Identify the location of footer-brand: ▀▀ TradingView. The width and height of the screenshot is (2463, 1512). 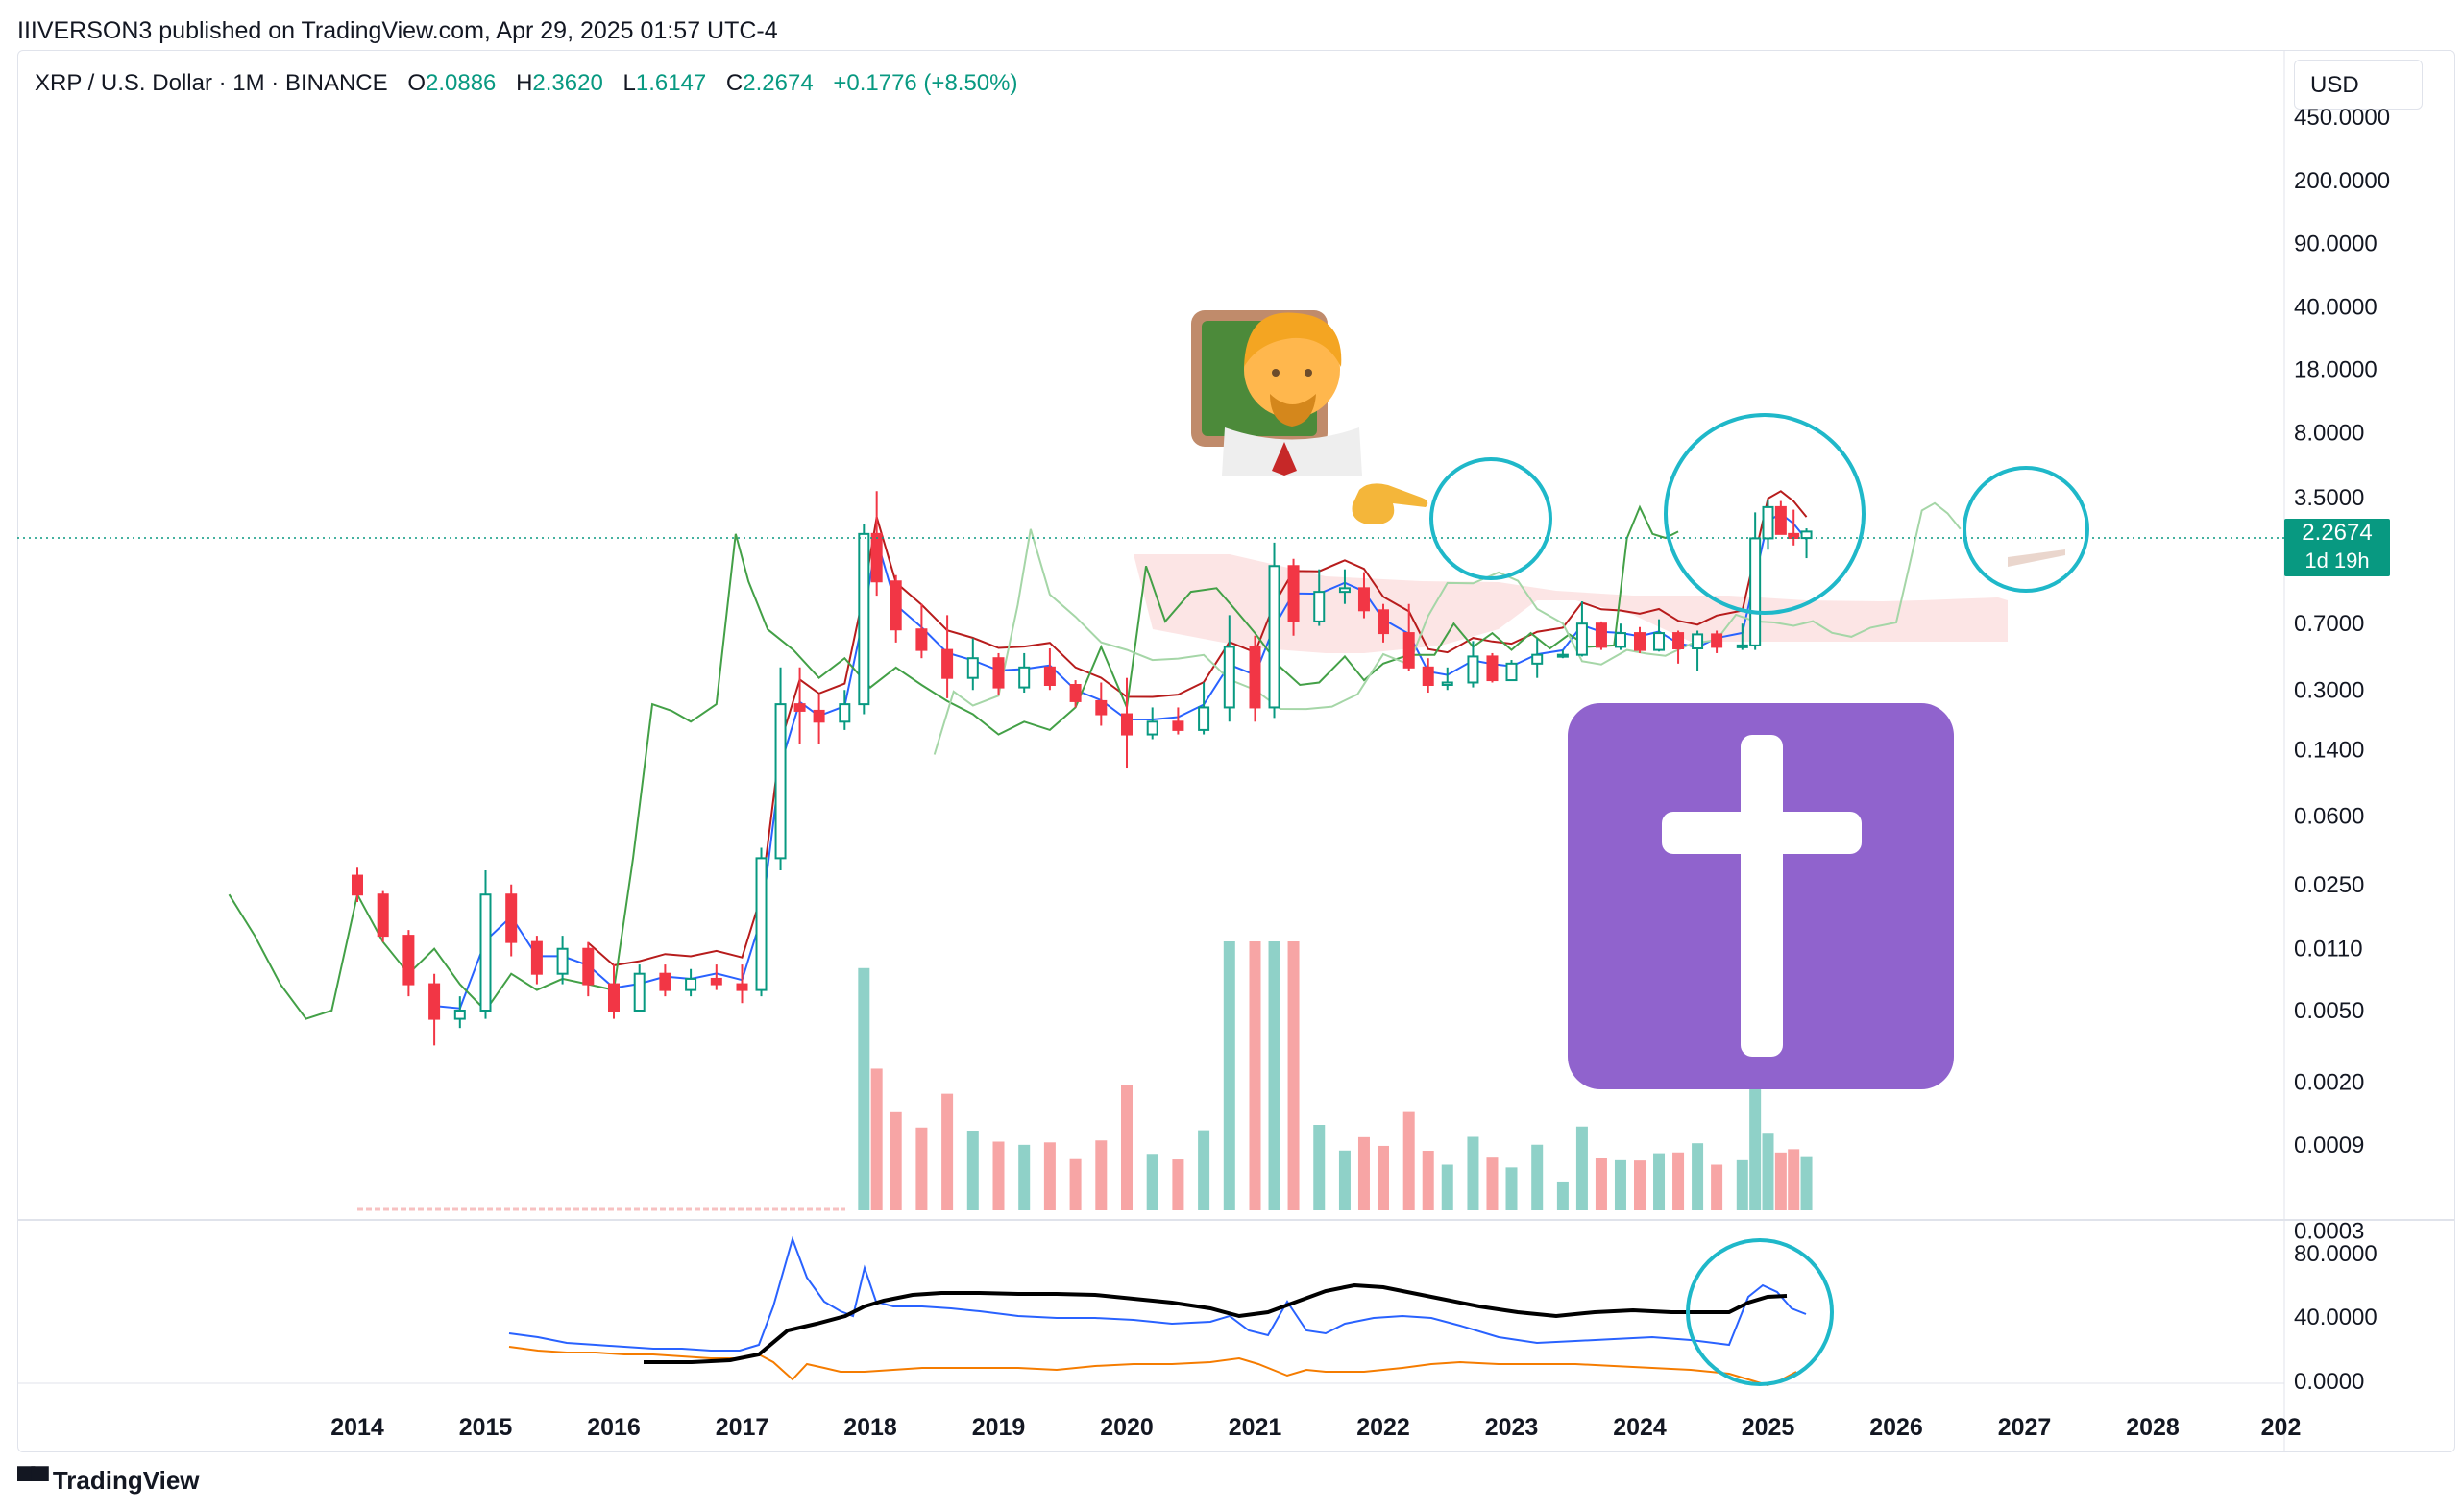
(108, 1481).